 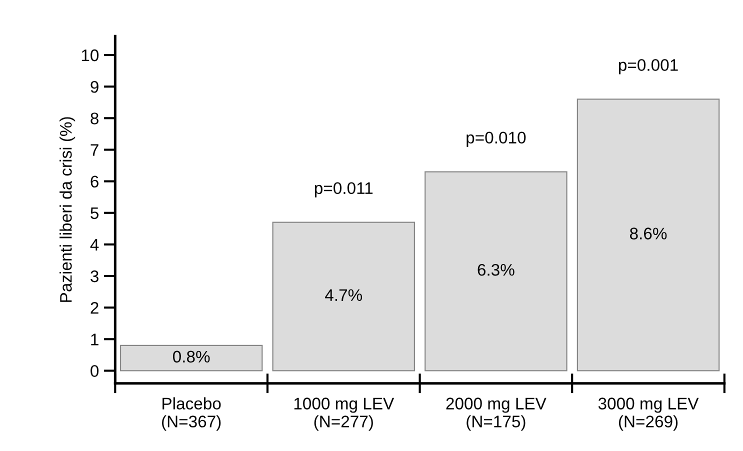 What do you see at coordinates (94, 276) in the screenshot?
I see `y-tick-label: 3` at bounding box center [94, 276].